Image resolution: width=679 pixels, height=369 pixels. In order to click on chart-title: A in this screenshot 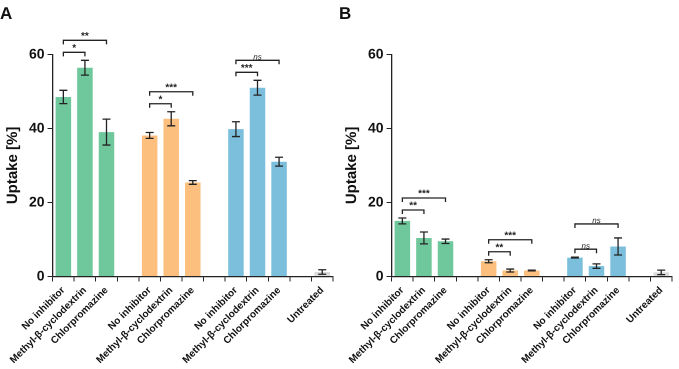, I will do `click(6, 13)`.